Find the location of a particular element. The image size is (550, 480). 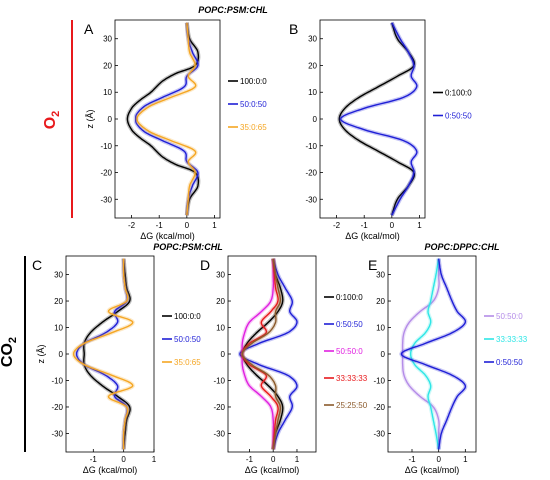

panel-letter: E is located at coordinates (372, 265).